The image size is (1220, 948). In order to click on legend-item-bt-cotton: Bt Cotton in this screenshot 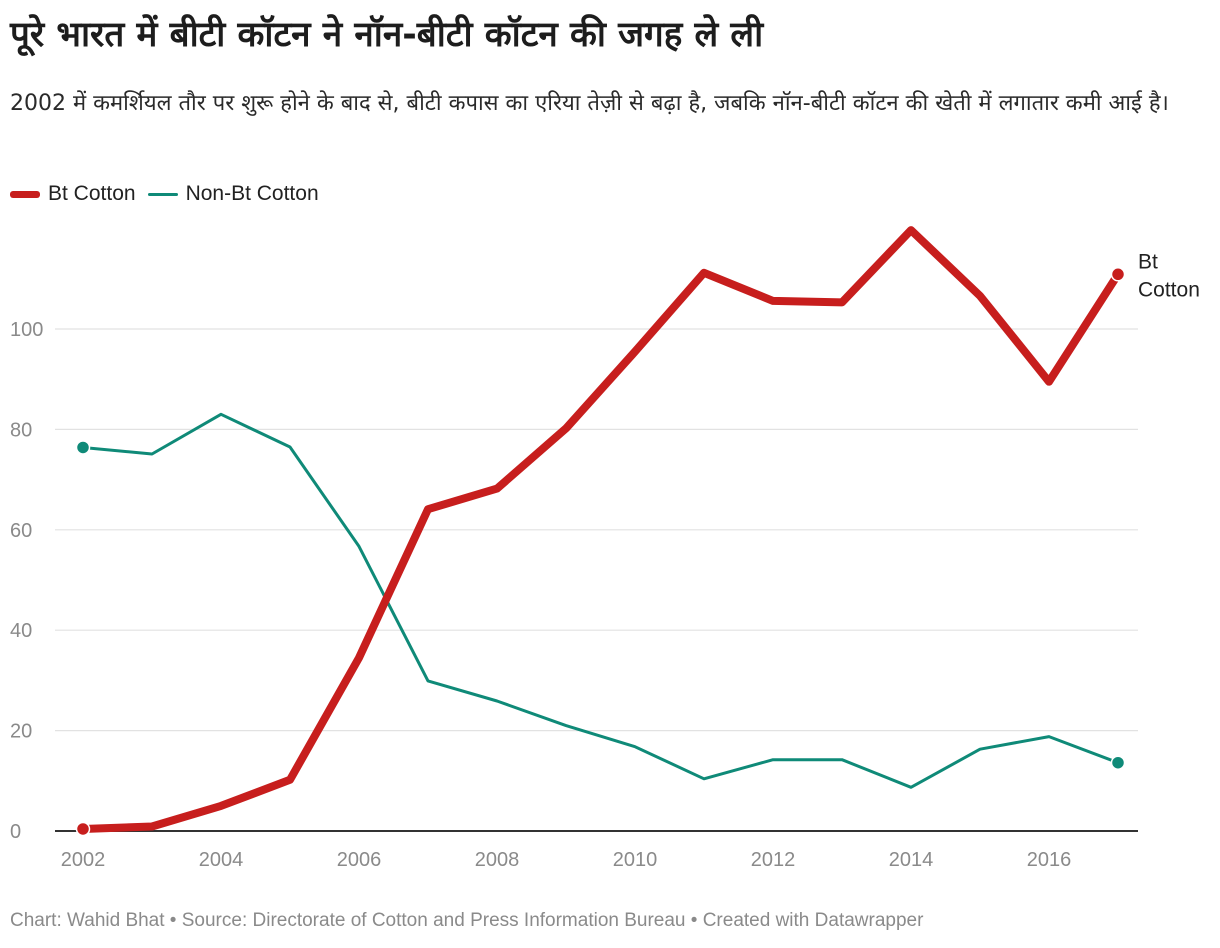, I will do `click(73, 194)`.